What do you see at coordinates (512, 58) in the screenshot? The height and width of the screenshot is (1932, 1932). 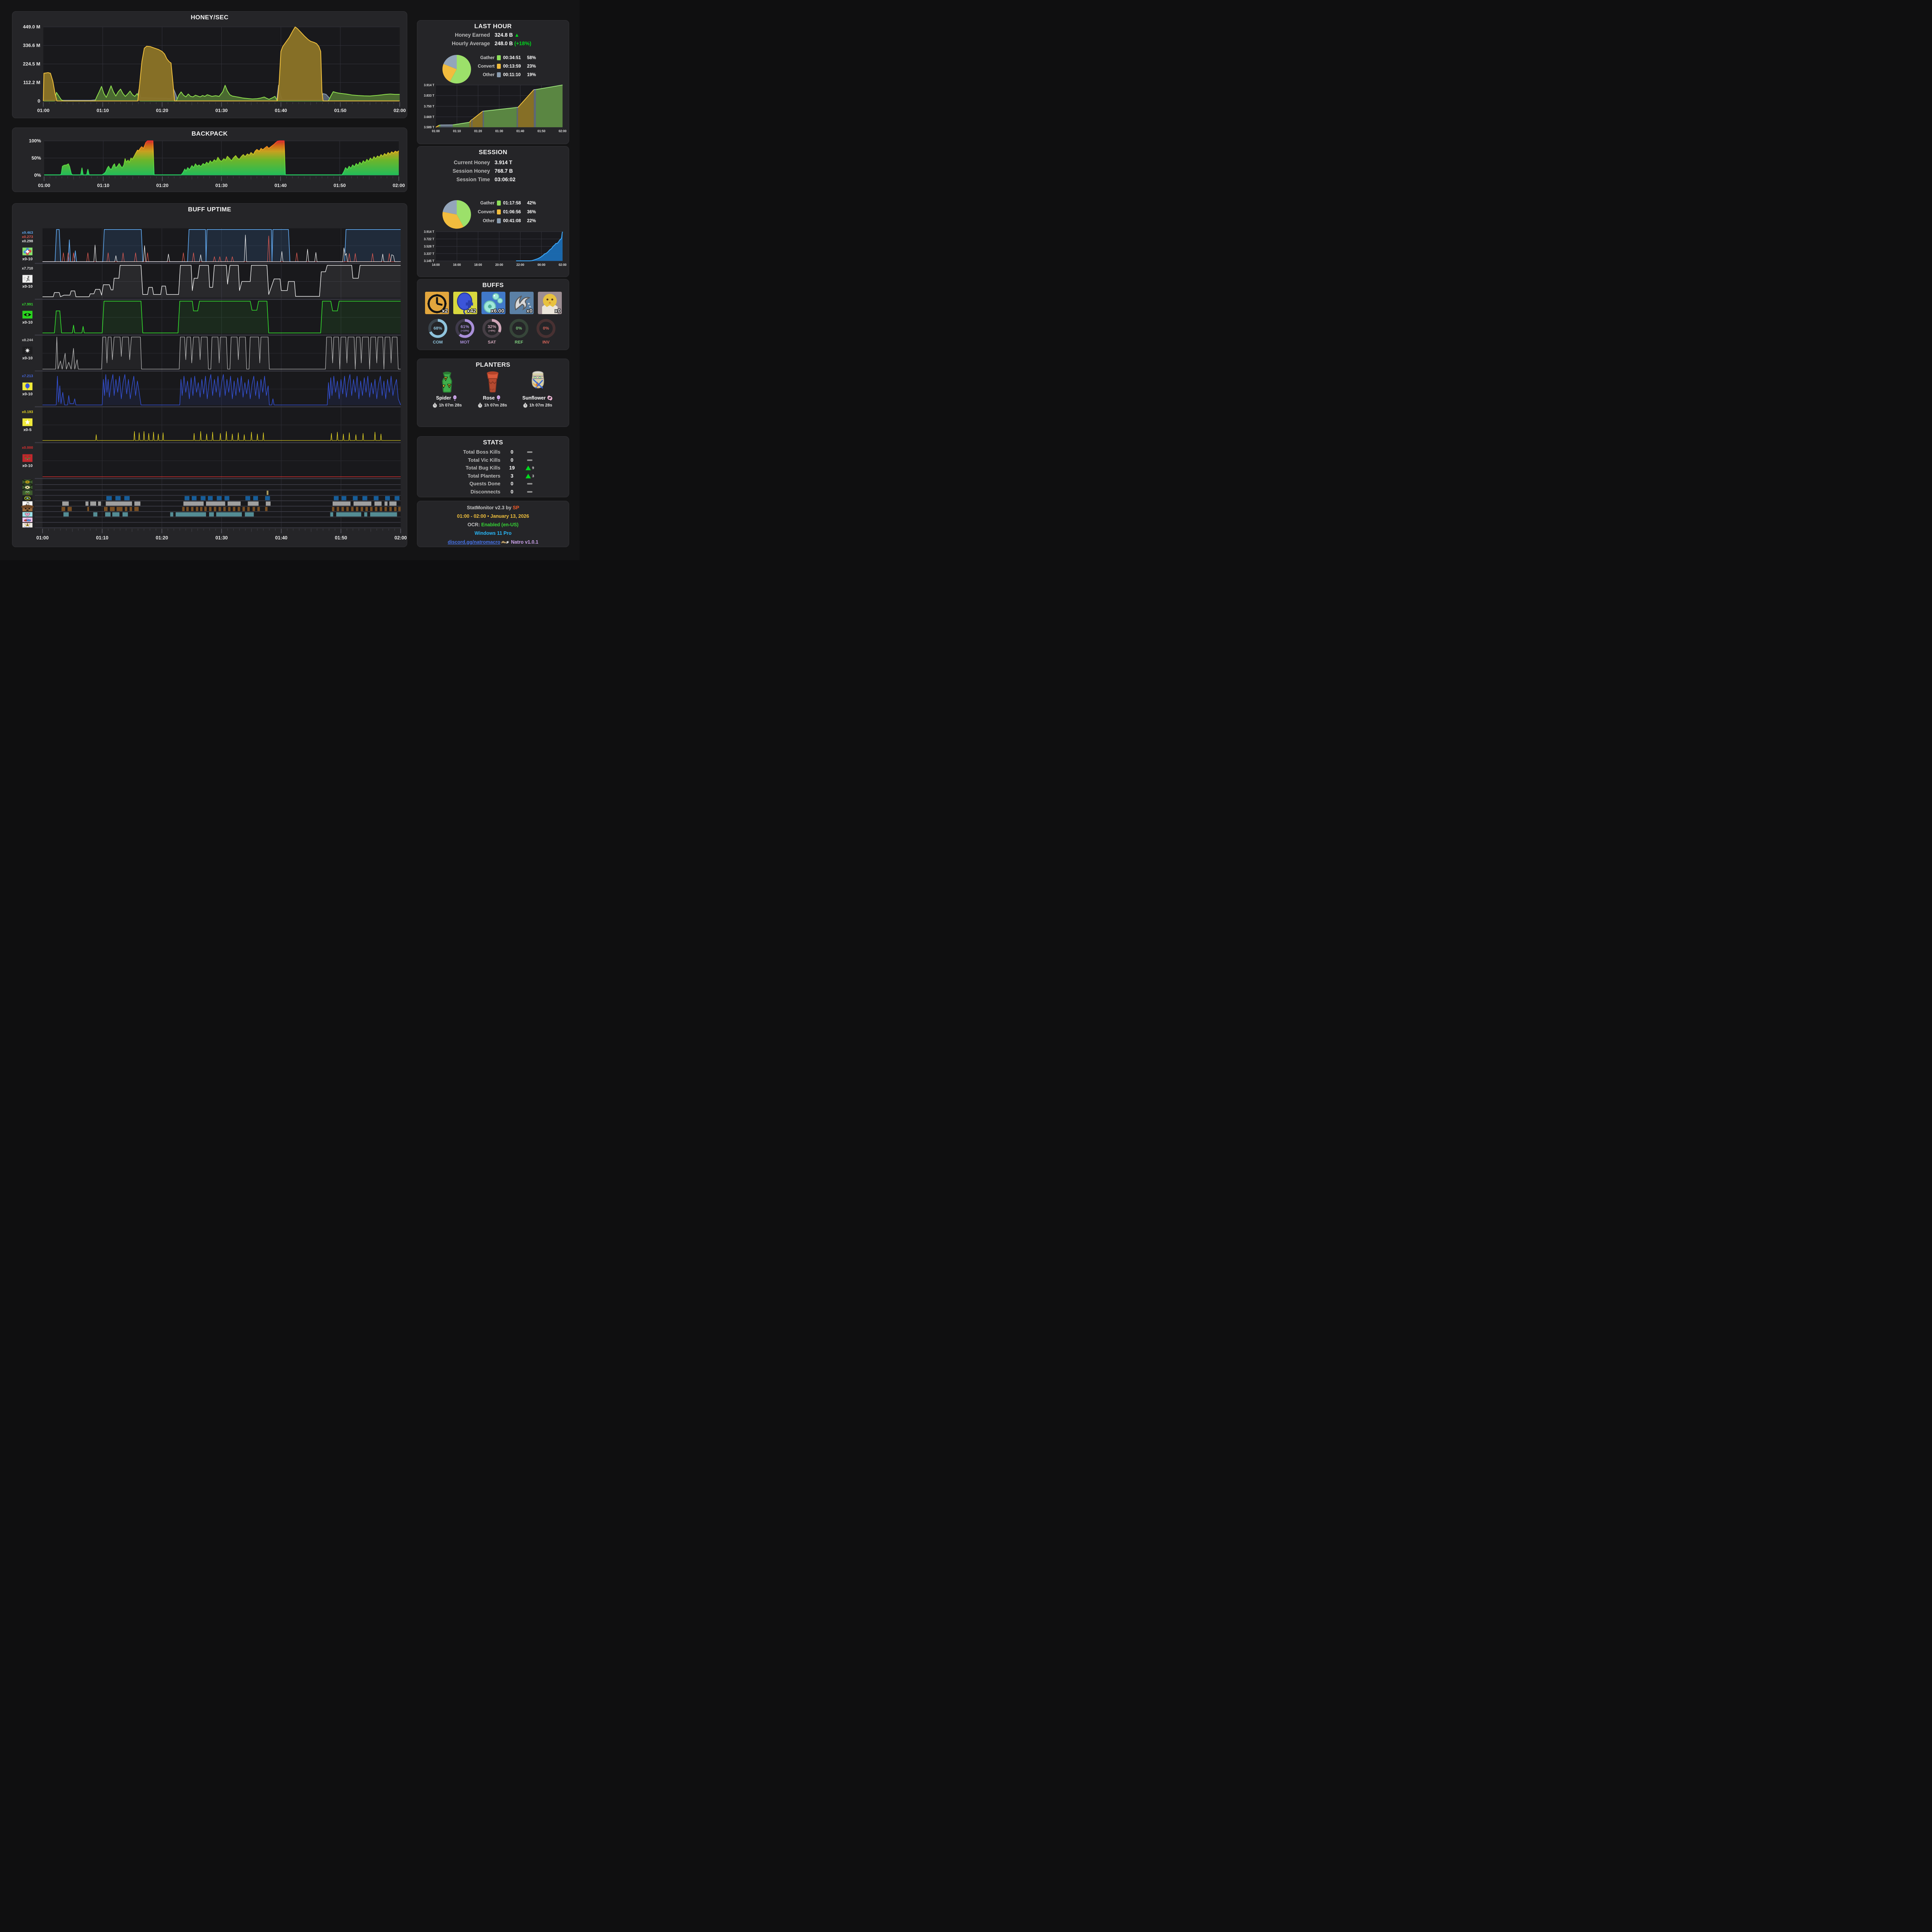 I see `legend-time: 00:34:51` at bounding box center [512, 58].